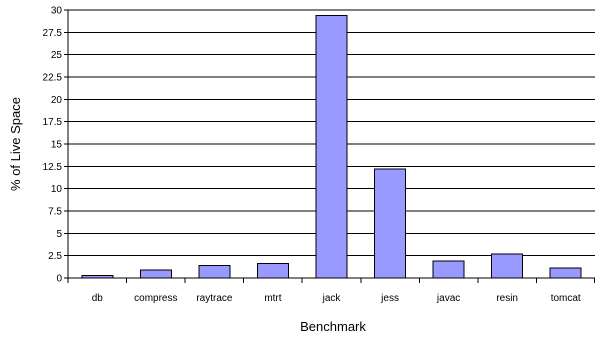 The image size is (595, 339). I want to click on y-tick-label: 22.5, so click(53, 78).